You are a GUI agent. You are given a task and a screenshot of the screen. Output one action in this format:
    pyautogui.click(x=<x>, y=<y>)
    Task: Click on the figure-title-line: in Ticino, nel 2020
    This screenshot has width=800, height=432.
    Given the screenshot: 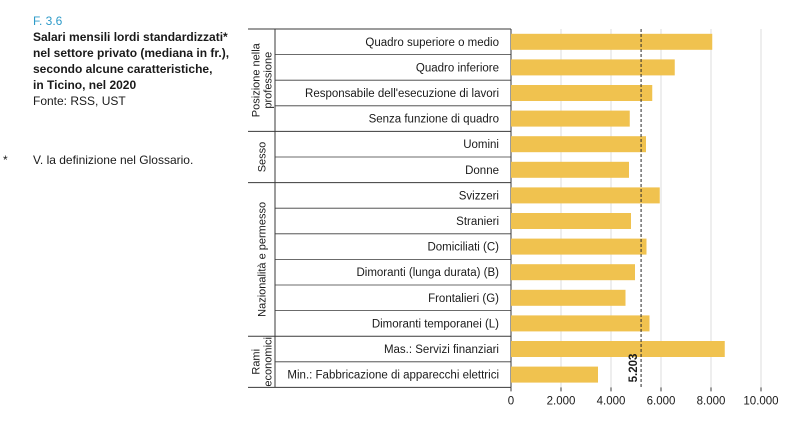 What is the action you would take?
    pyautogui.click(x=85, y=85)
    